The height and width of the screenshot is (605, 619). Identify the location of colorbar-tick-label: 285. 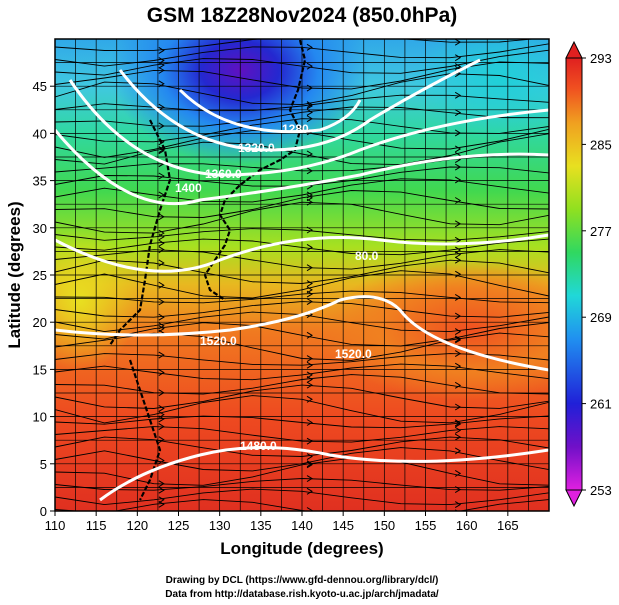
(601, 144).